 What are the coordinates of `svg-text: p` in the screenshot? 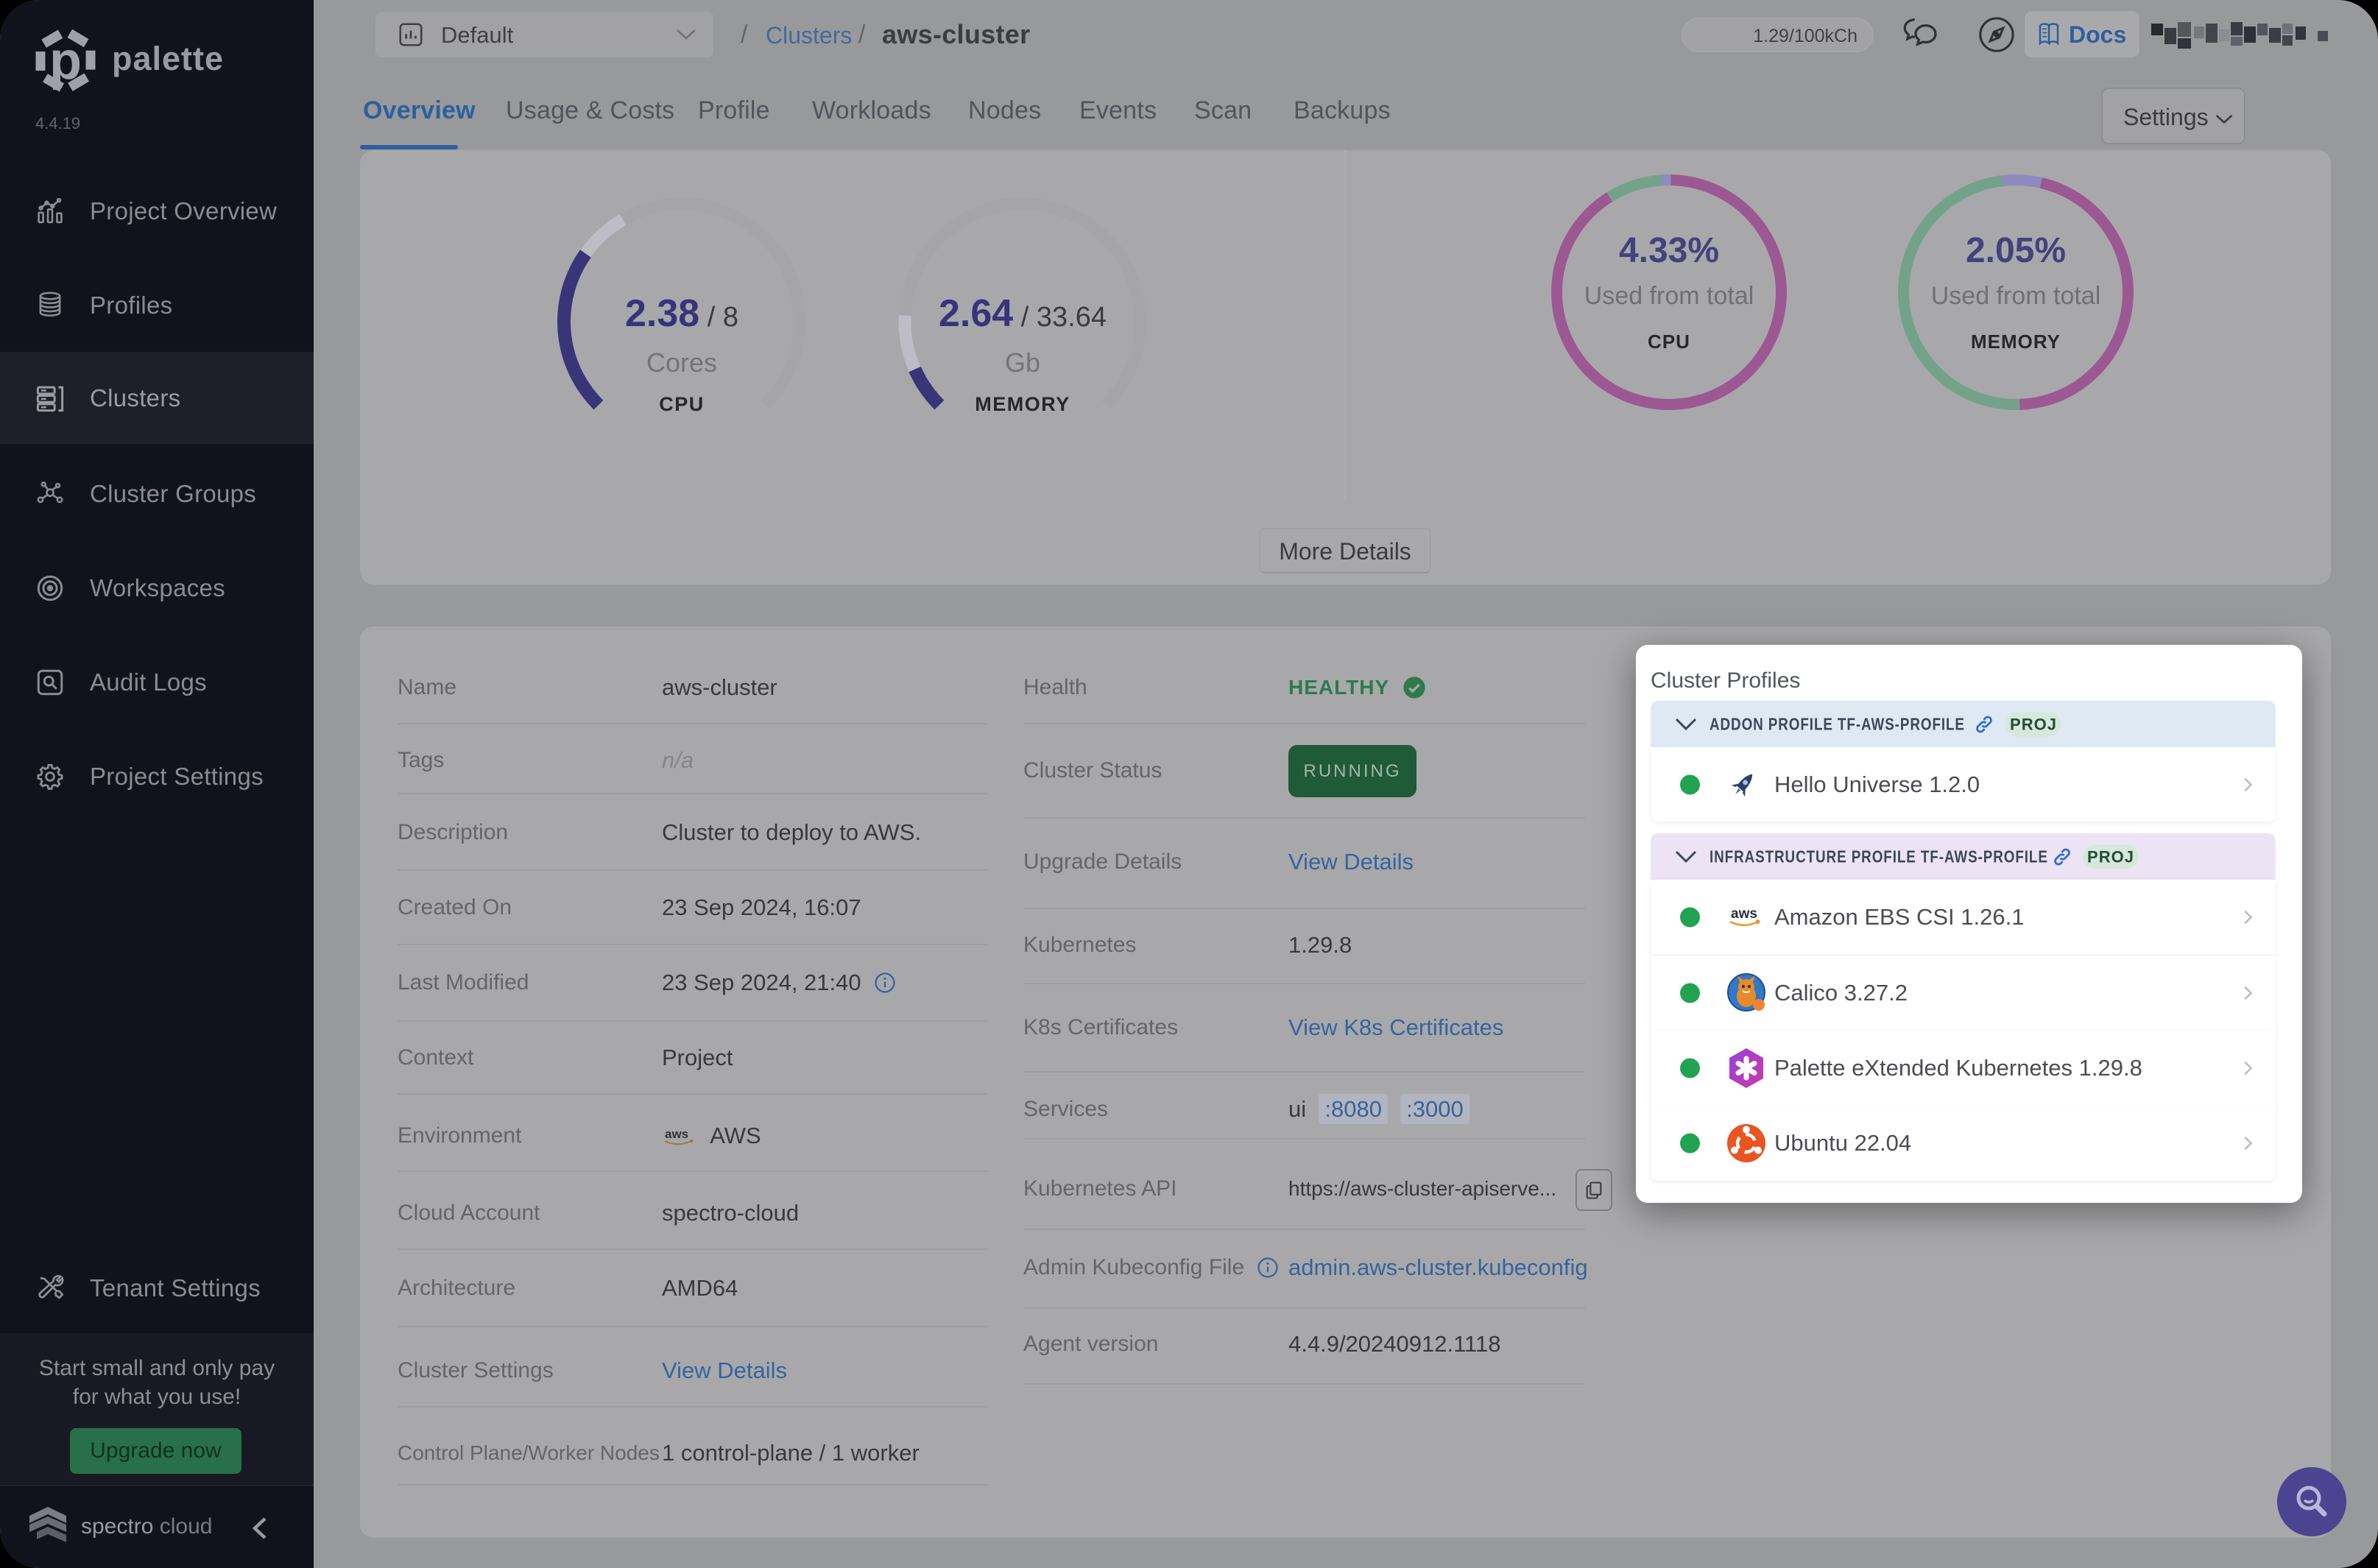 It's located at (65, 61).